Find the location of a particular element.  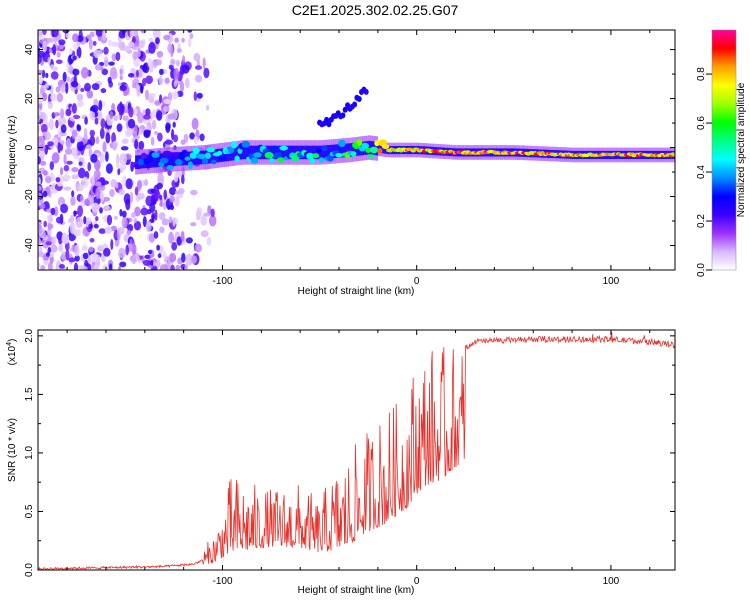

colorbar-ticks: 0.0 0.2 0.4 0.6 0.8 is located at coordinates (704, 172).